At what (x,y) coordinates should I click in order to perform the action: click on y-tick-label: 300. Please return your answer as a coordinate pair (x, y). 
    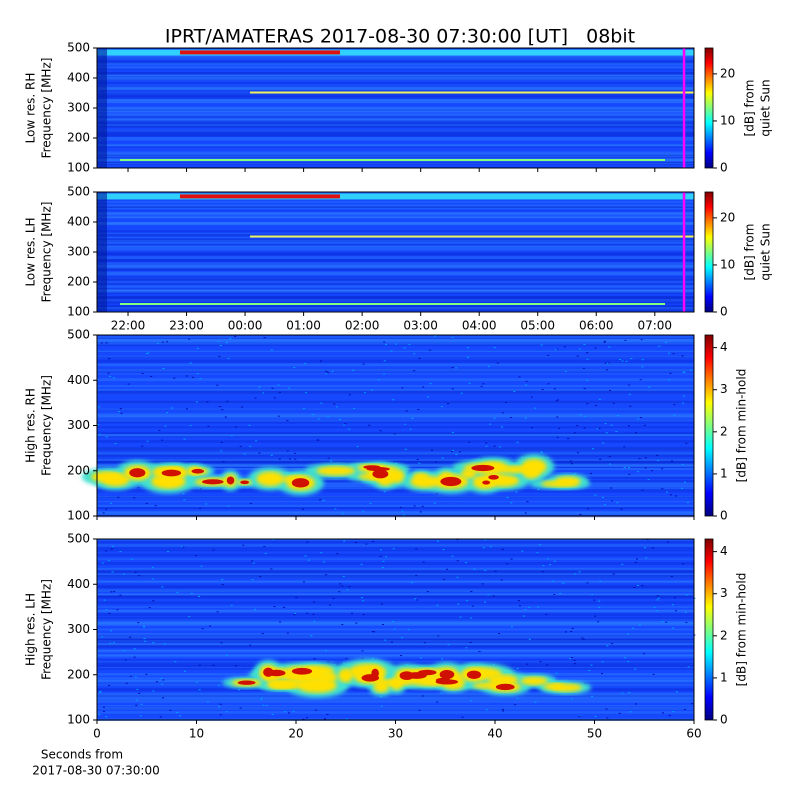
    Looking at the image, I should click on (78, 425).